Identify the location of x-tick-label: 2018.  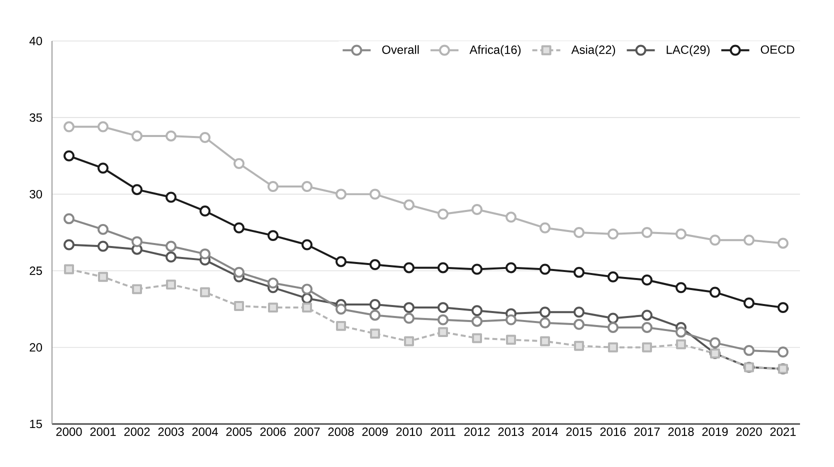
(681, 432).